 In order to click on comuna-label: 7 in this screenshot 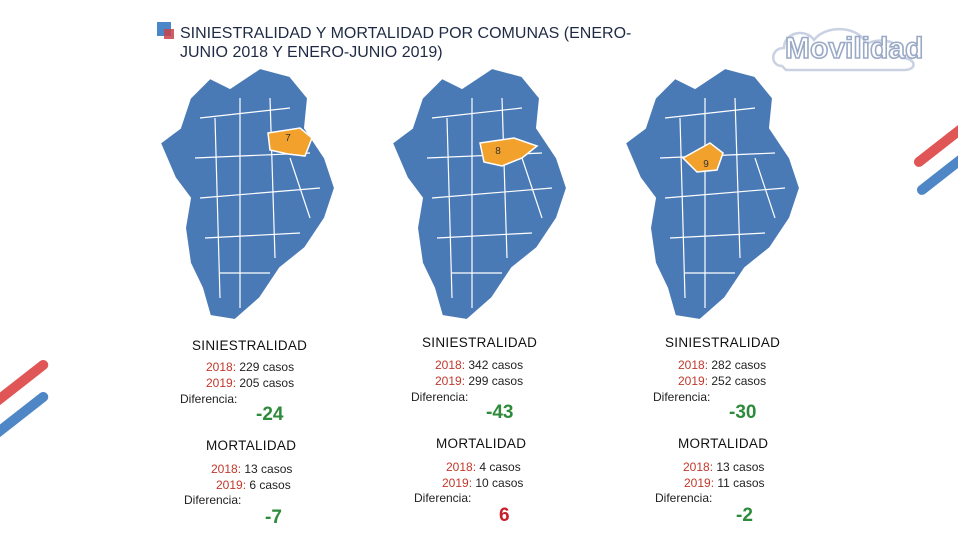, I will do `click(288, 138)`.